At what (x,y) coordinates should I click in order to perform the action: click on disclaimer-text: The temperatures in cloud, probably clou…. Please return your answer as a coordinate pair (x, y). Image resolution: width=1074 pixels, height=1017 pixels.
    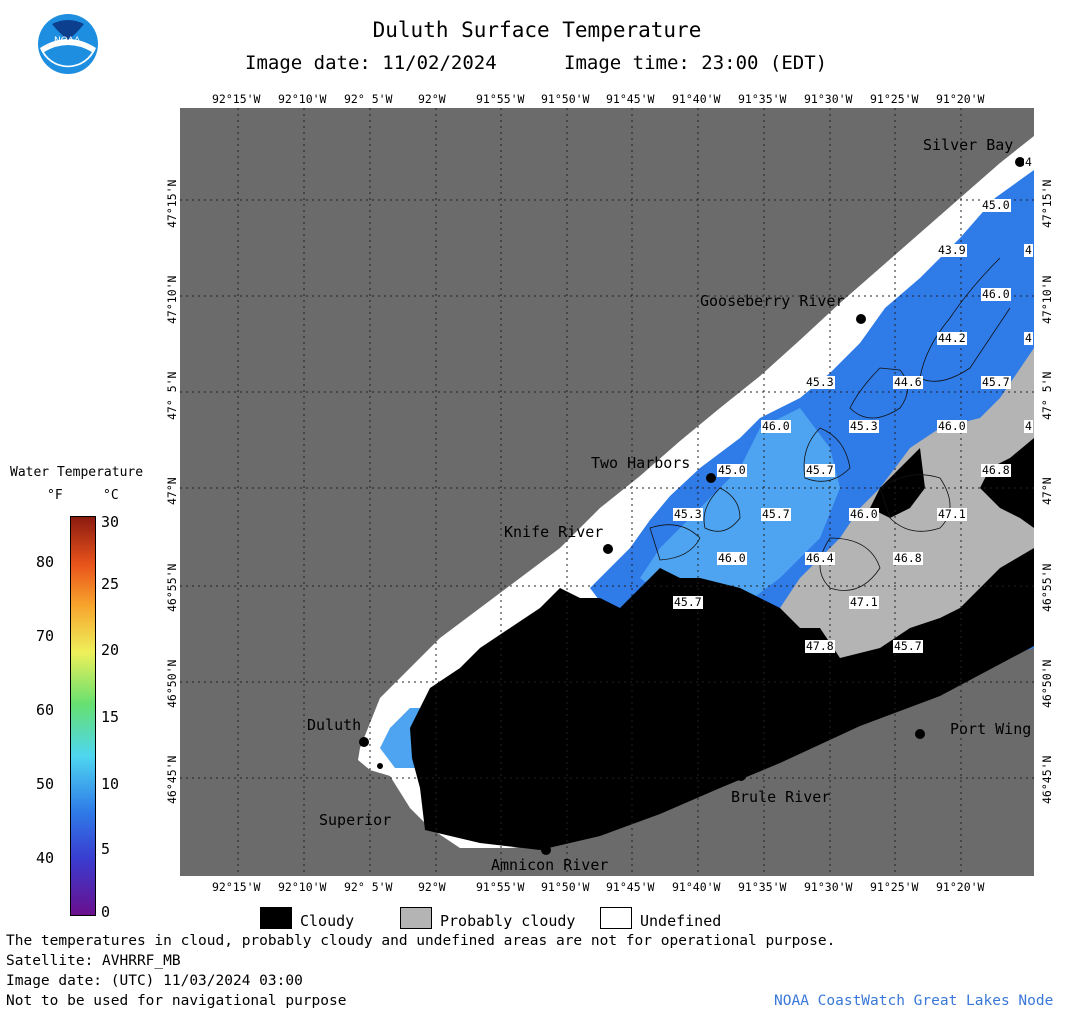
    Looking at the image, I should click on (421, 941).